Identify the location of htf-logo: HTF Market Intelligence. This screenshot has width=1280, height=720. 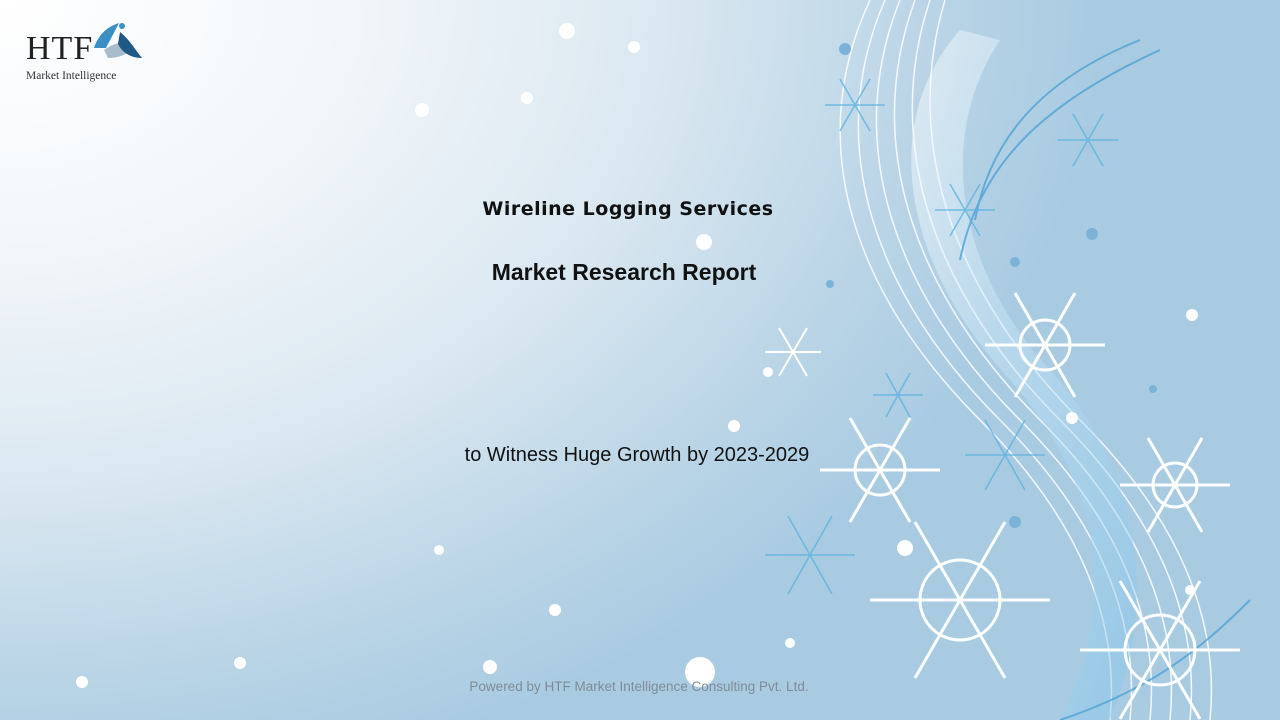
(84, 53).